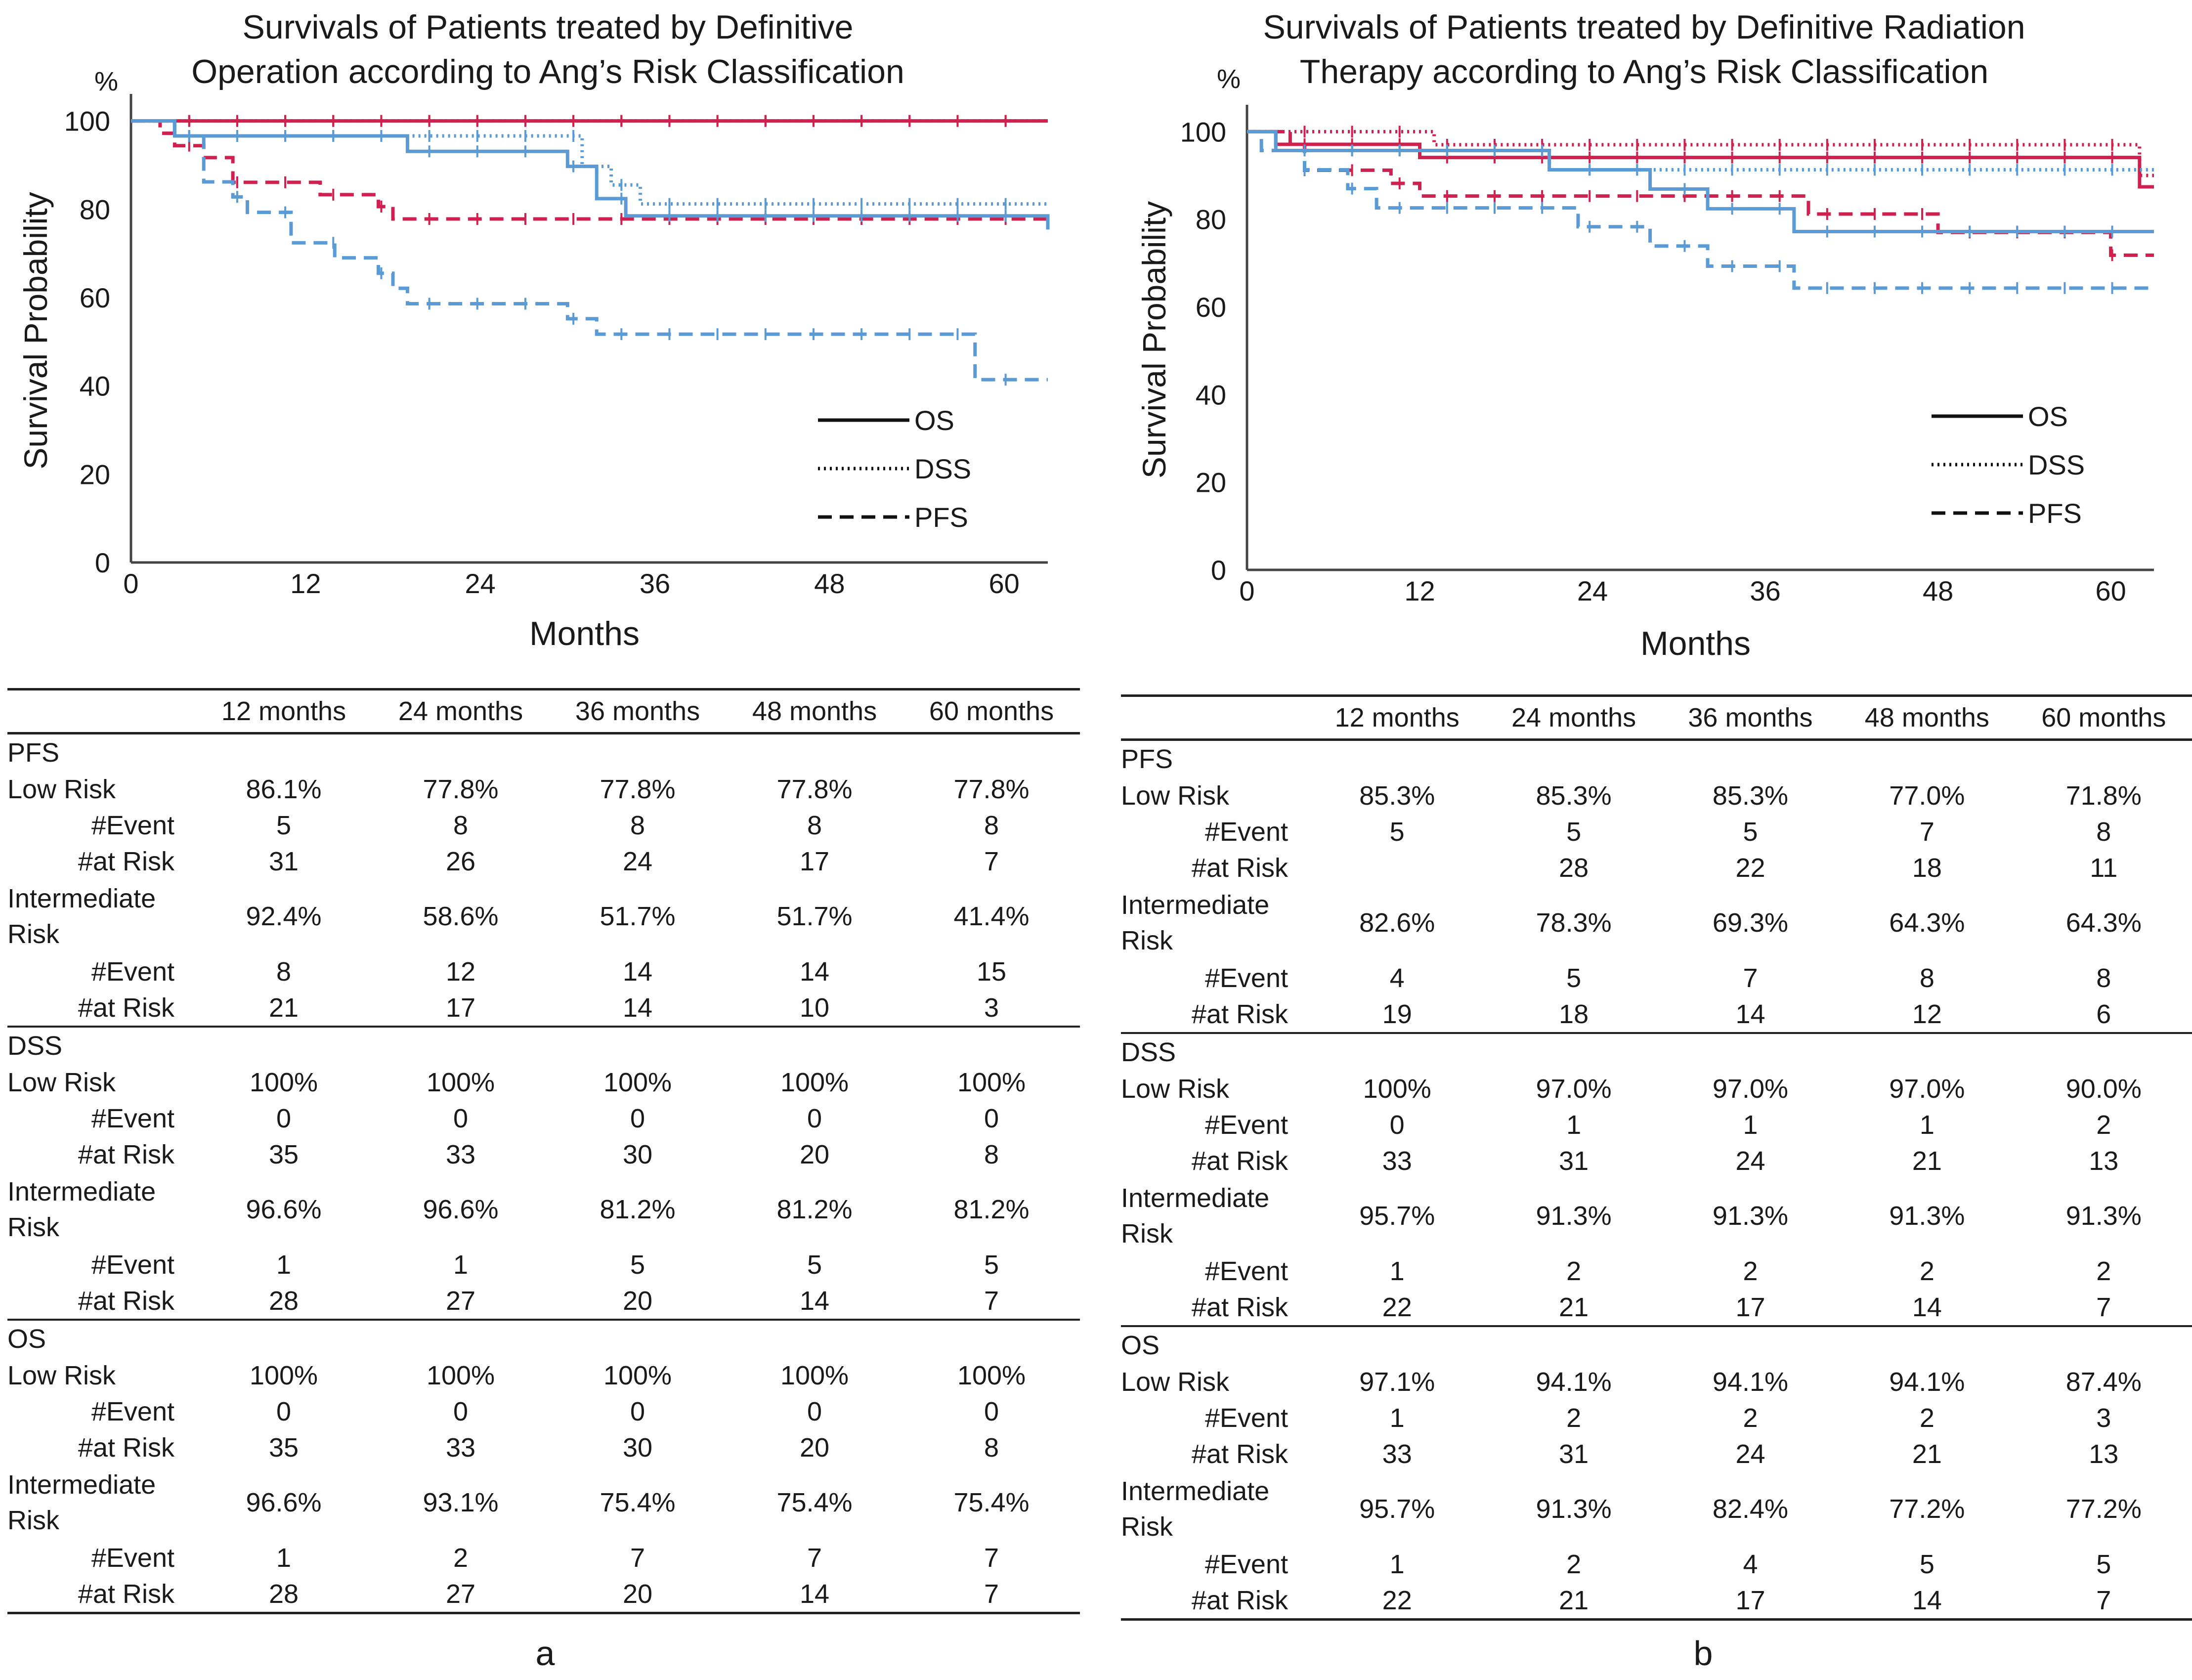 The width and height of the screenshot is (2192, 1680). I want to click on table-cell: 5, so click(1750, 832).